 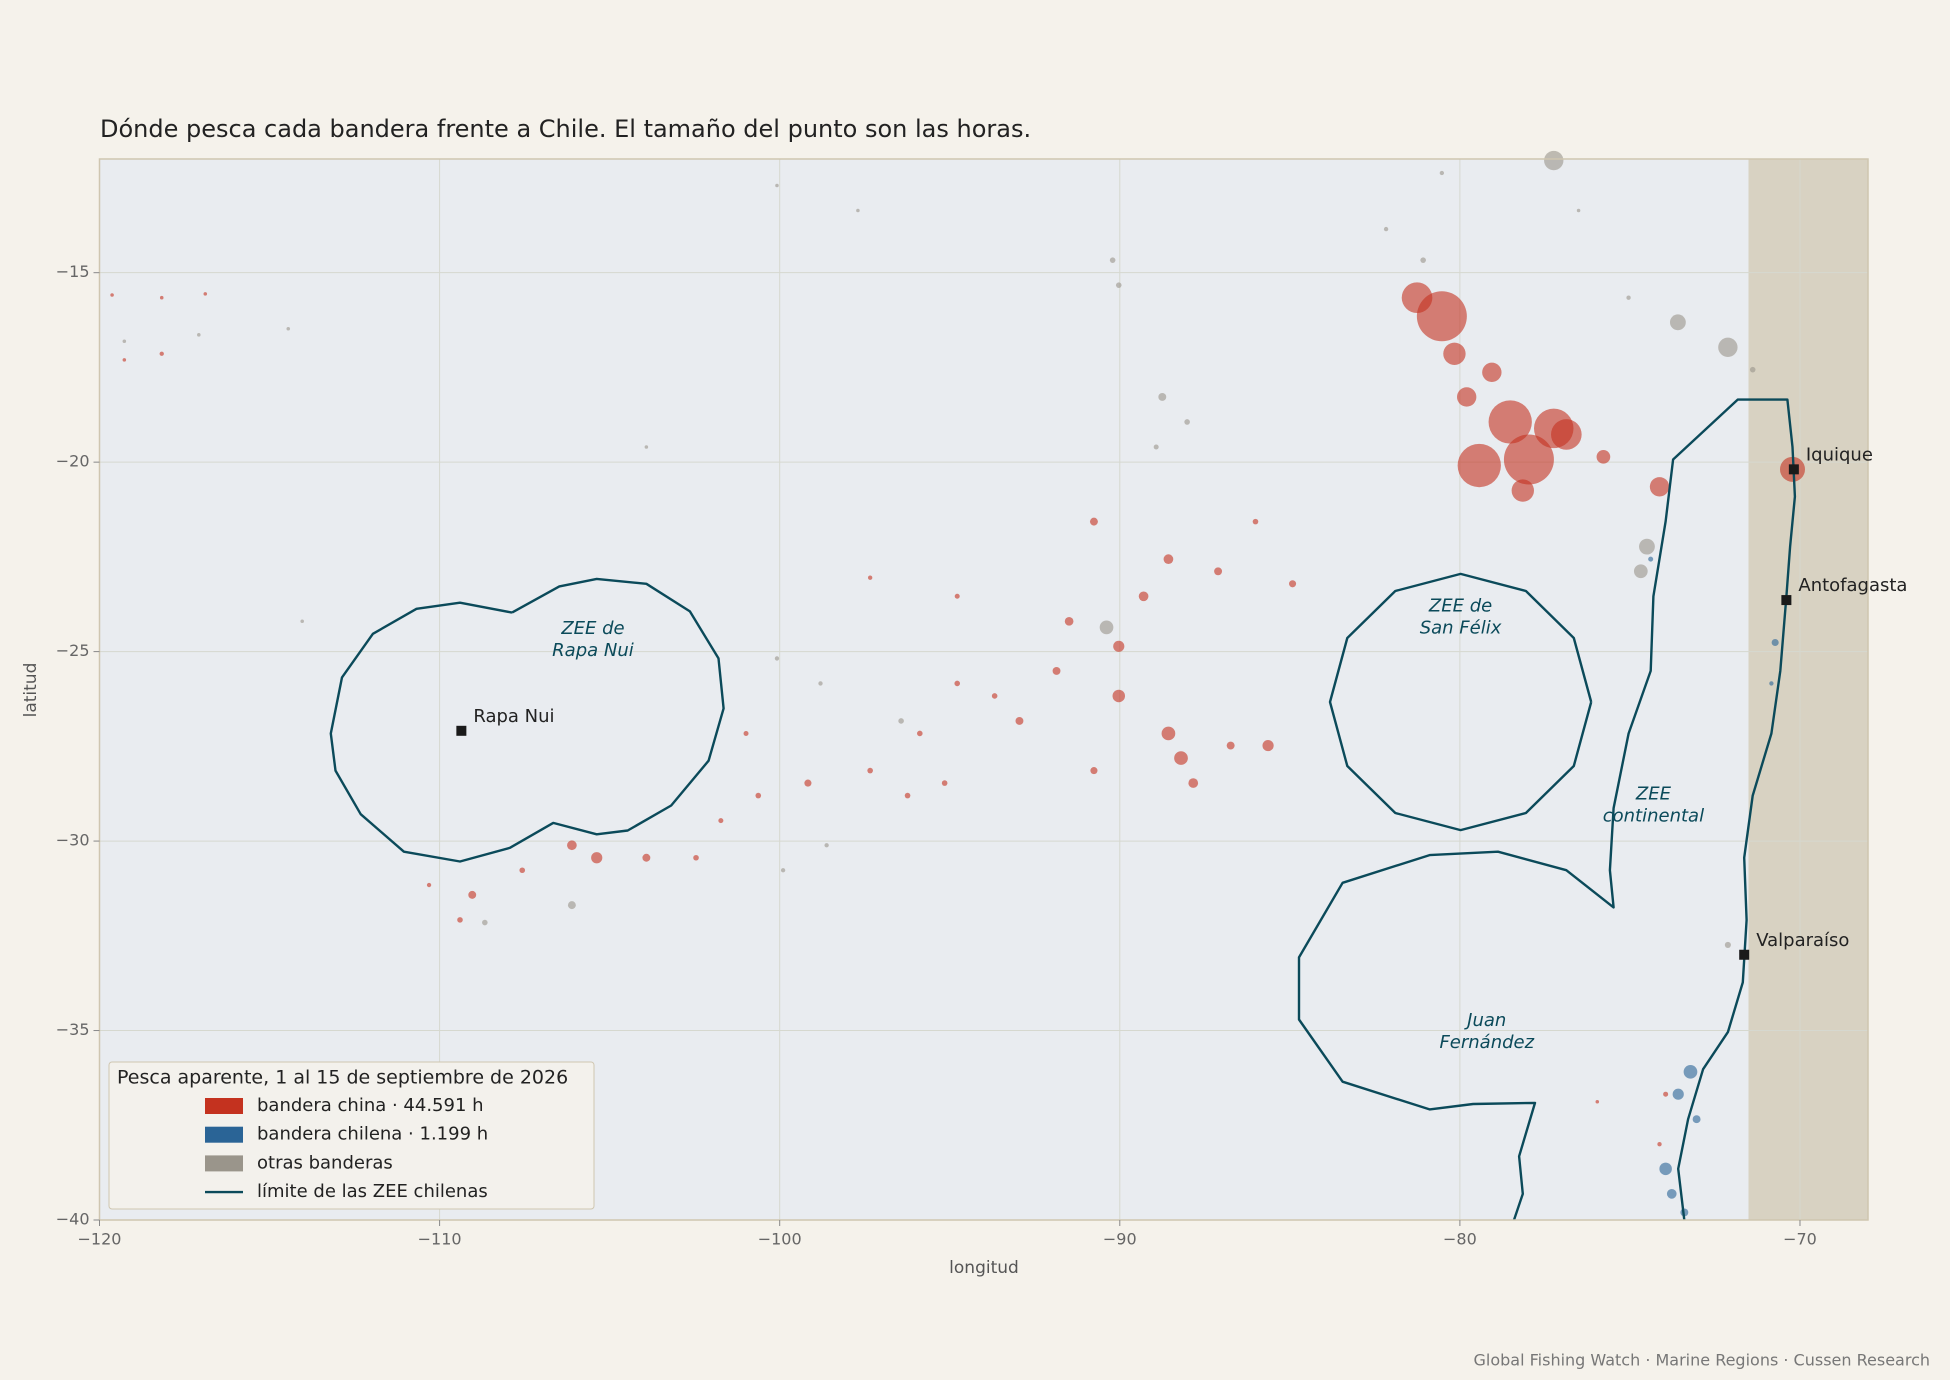 I want to click on legend-label: bandera chilena · 1.199 h, so click(x=372, y=1134).